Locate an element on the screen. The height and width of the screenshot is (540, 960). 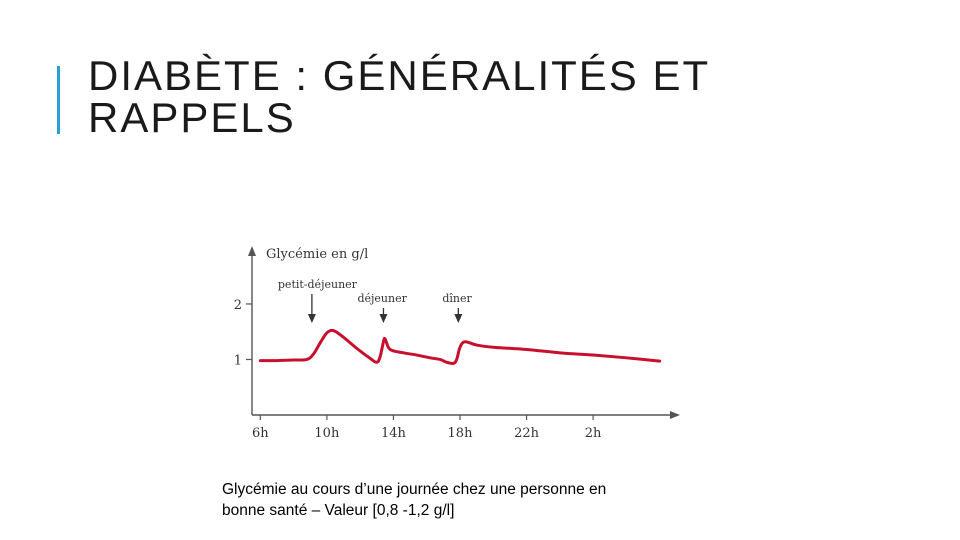
meal-marker-label: déjeuner is located at coordinates (382, 298).